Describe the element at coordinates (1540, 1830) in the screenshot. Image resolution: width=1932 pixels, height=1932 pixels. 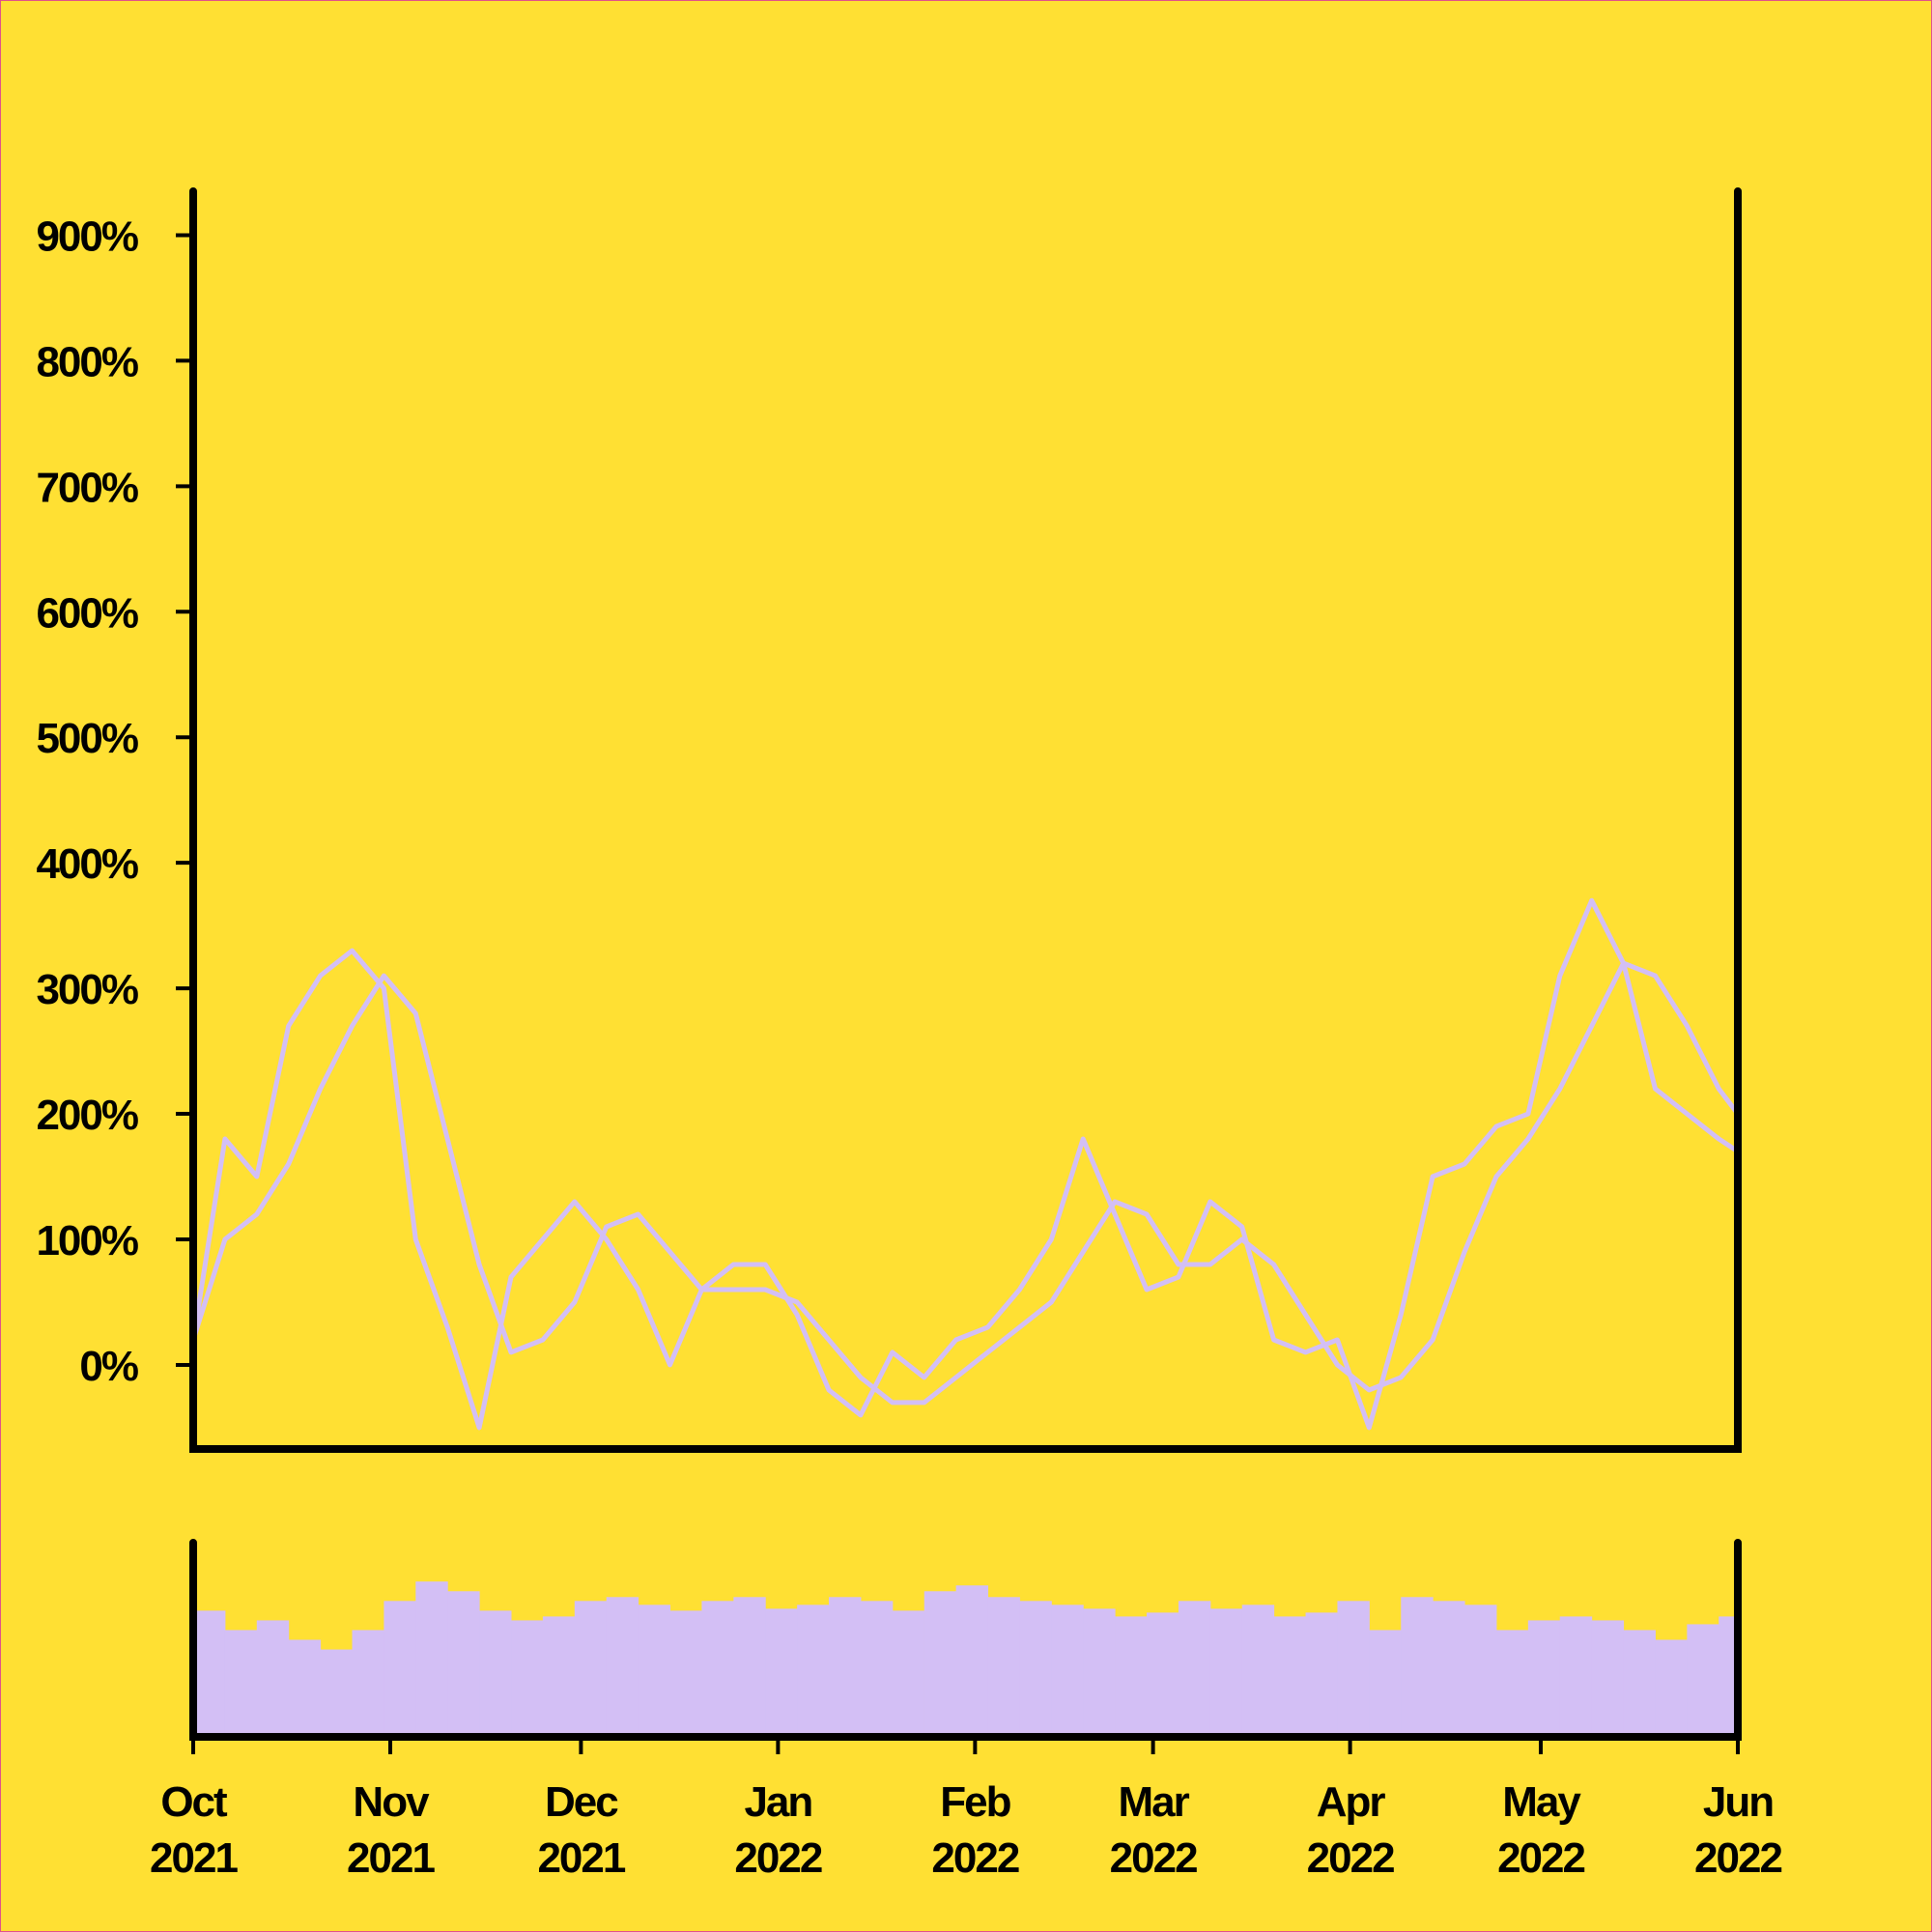
I see `x-tick-label: May 2022` at that location.